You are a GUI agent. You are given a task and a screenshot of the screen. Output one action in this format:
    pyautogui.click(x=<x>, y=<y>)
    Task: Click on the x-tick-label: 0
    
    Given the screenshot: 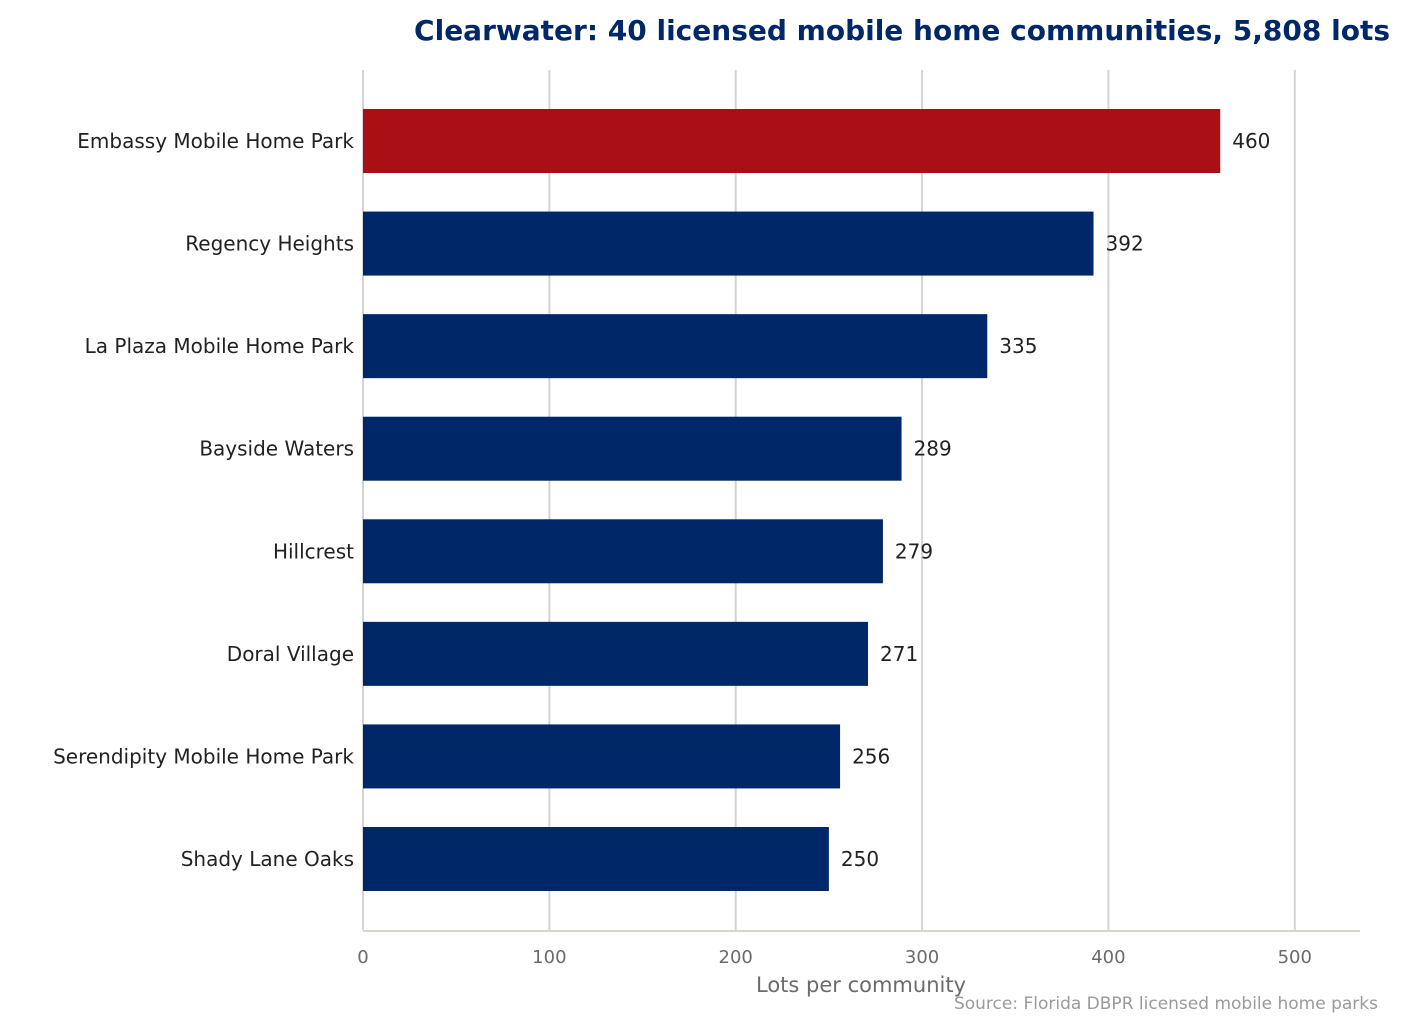 What is the action you would take?
    pyautogui.click(x=362, y=957)
    